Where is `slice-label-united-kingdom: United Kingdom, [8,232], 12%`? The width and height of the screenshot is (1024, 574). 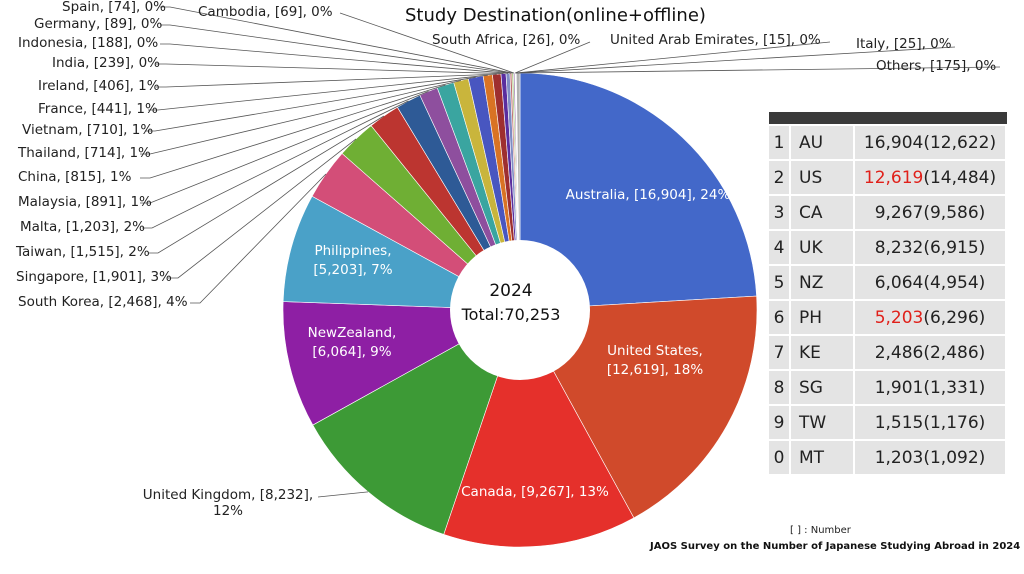
slice-label-united-kingdom: United Kingdom, [8,232], 12% is located at coordinates (228, 503).